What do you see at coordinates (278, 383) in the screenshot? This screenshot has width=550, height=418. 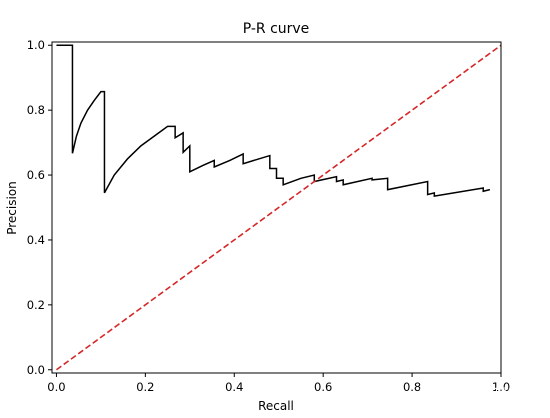 I see `x-axis-ticks: 0.0 0.2 0.4 0.6 0.8 1.0` at bounding box center [278, 383].